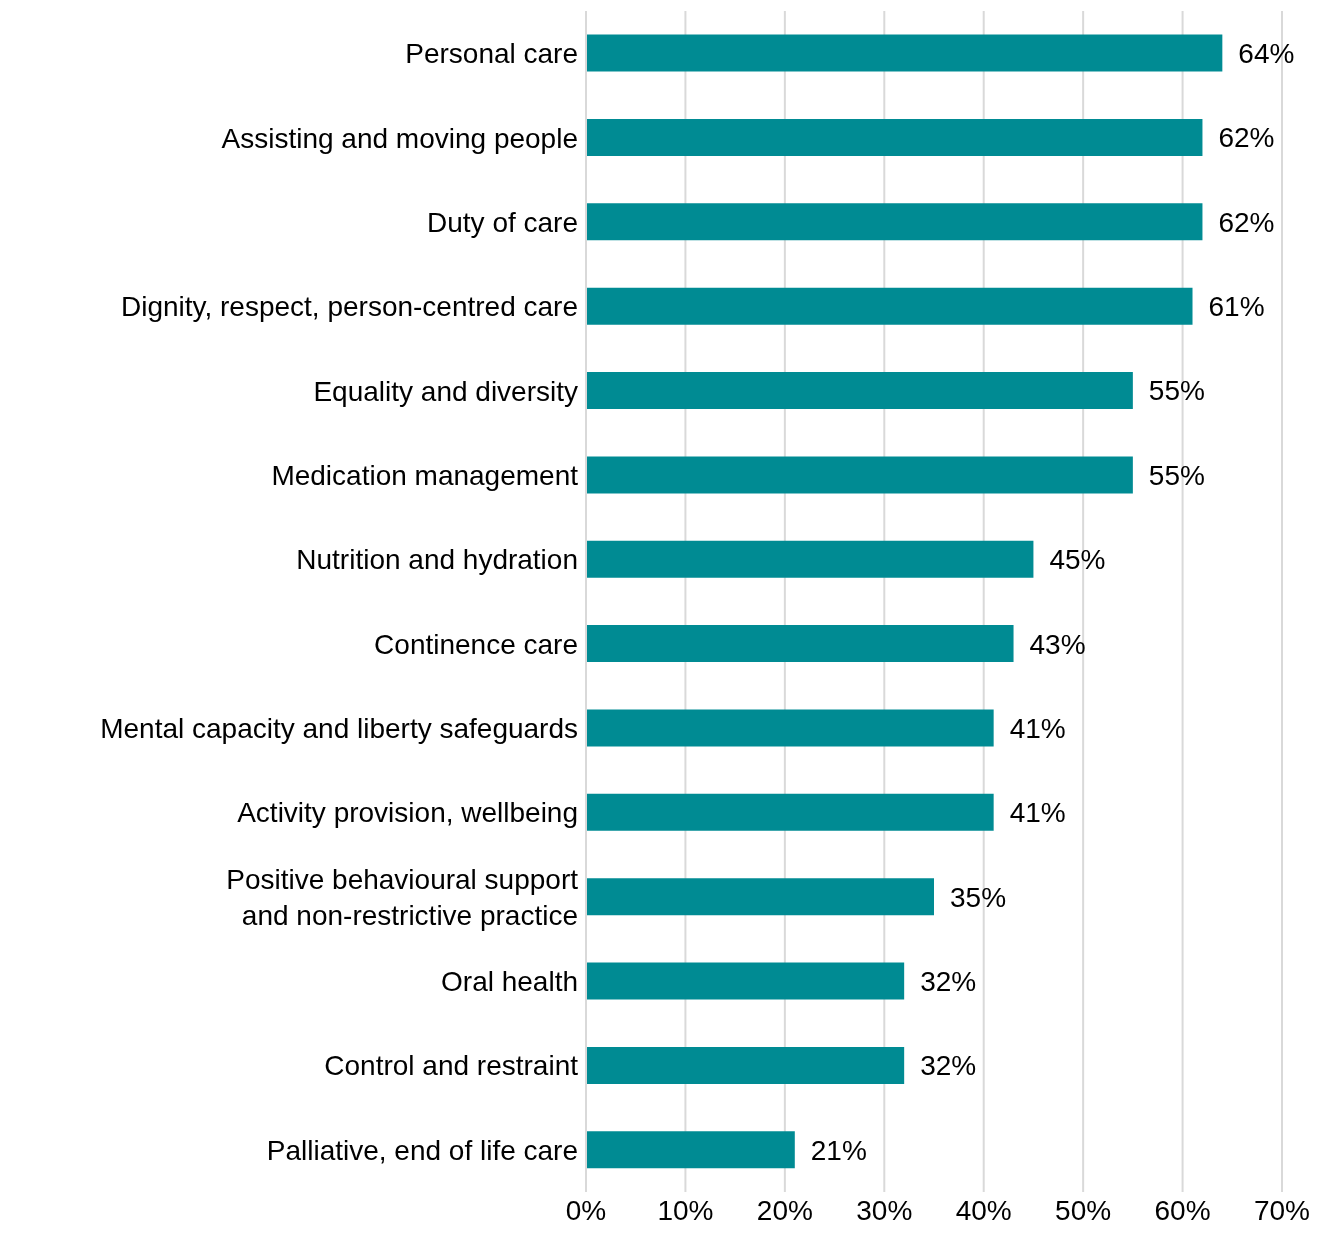 The height and width of the screenshot is (1237, 1326). Describe the element at coordinates (451, 1065) in the screenshot. I see `y-tick-label: Control and restraint` at that location.